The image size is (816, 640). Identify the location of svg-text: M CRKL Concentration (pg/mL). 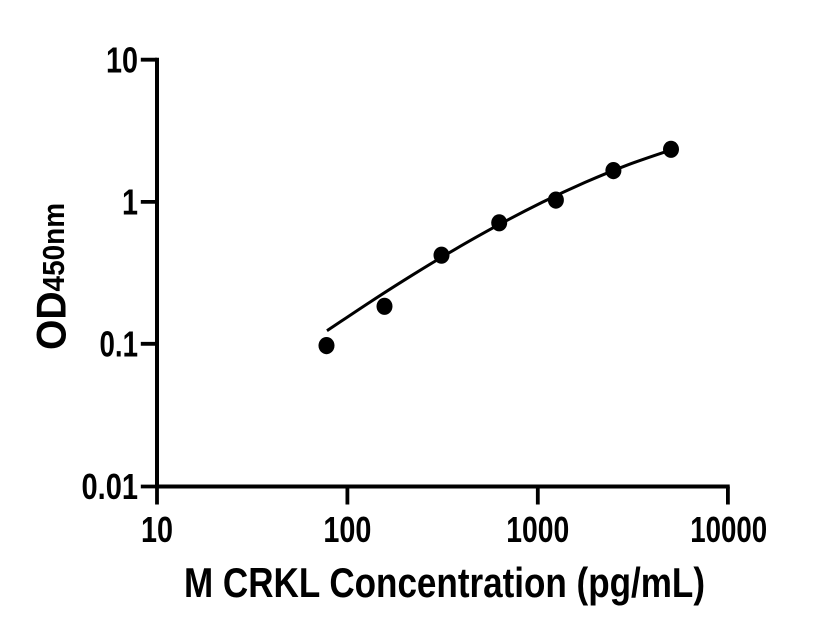
(444, 582).